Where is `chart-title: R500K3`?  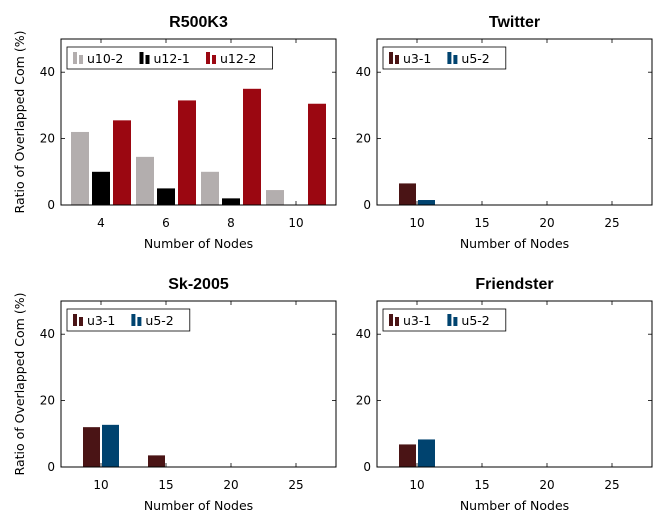
chart-title: R500K3 is located at coordinates (198, 22).